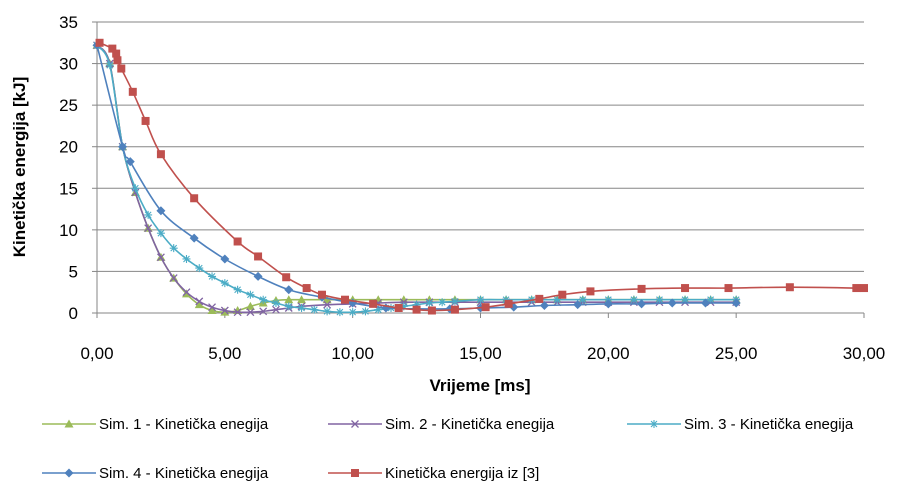 The height and width of the screenshot is (489, 903). I want to click on legend-label: Kinetička energija iz [3], so click(462, 473).